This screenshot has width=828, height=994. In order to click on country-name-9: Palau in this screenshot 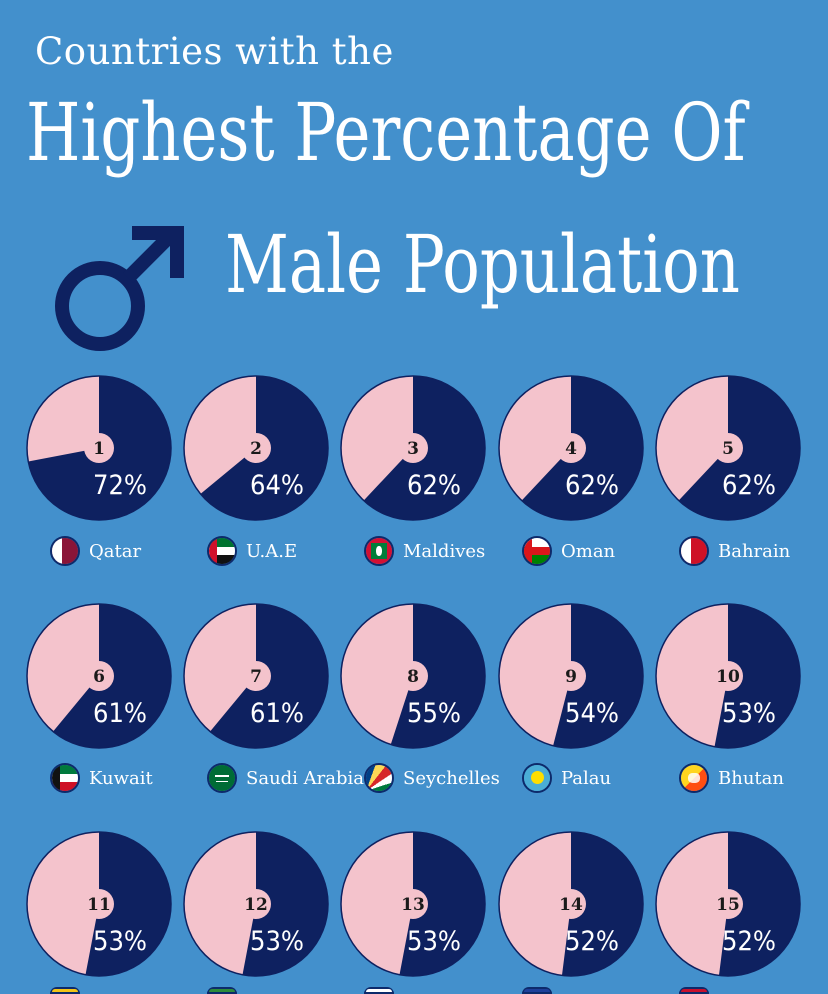, I will do `click(586, 778)`.